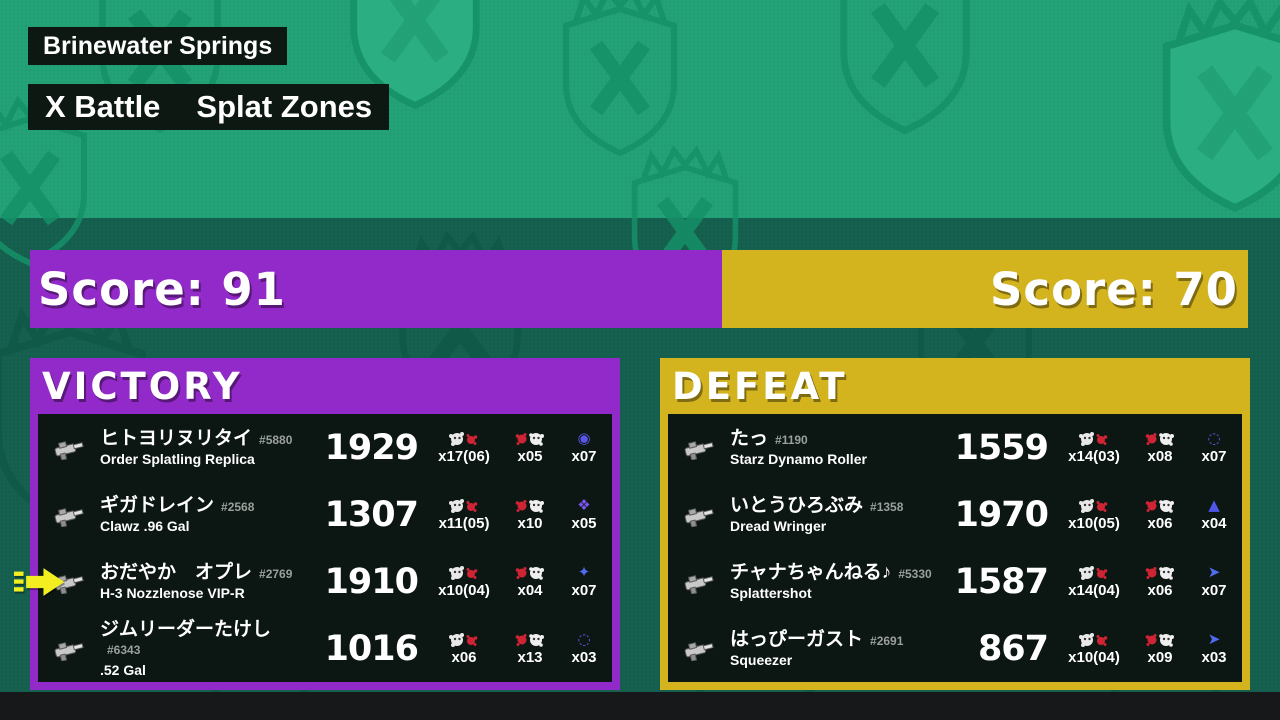  I want to click on points-turfed: 1307, so click(371, 514).